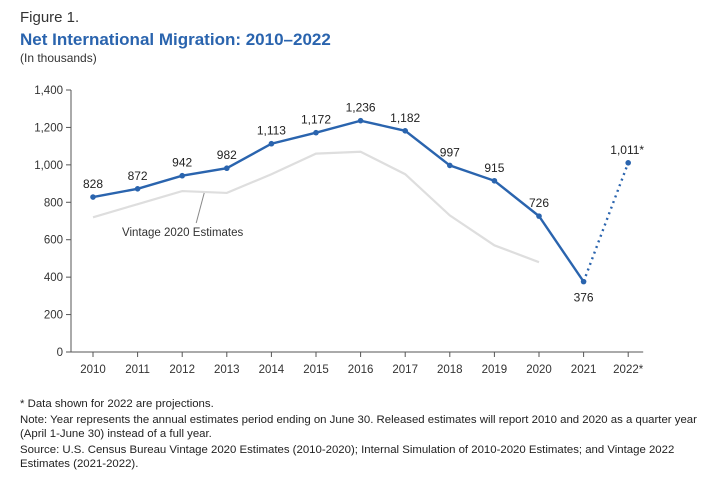  What do you see at coordinates (182, 163) in the screenshot?
I see `data-label: 942` at bounding box center [182, 163].